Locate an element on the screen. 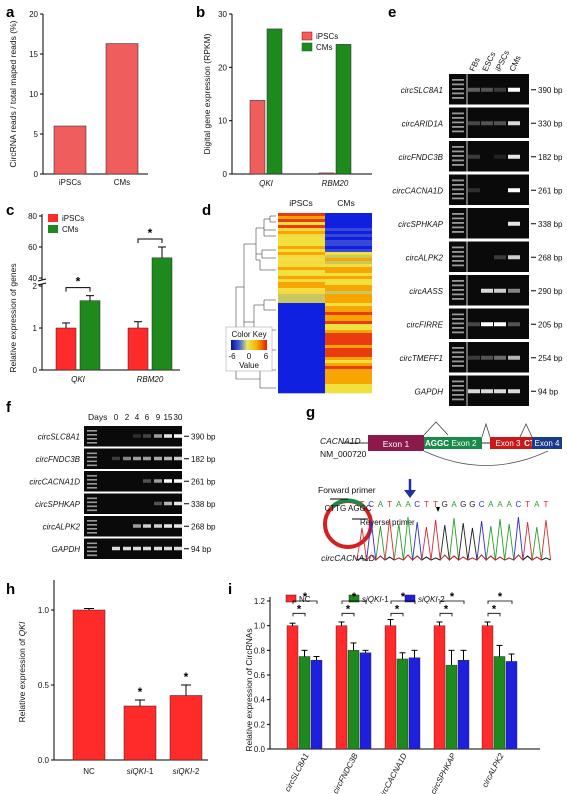 Image resolution: width=567 pixels, height=794 pixels. ytick-label: 10 is located at coordinates (33, 94).